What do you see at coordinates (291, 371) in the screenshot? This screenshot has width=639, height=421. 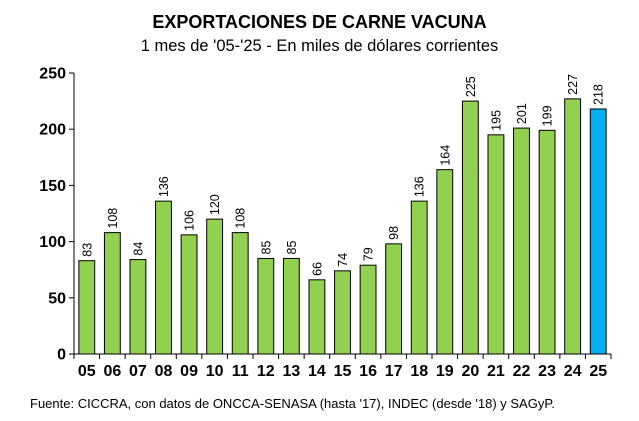 I see `x-tick-label-13: 13` at bounding box center [291, 371].